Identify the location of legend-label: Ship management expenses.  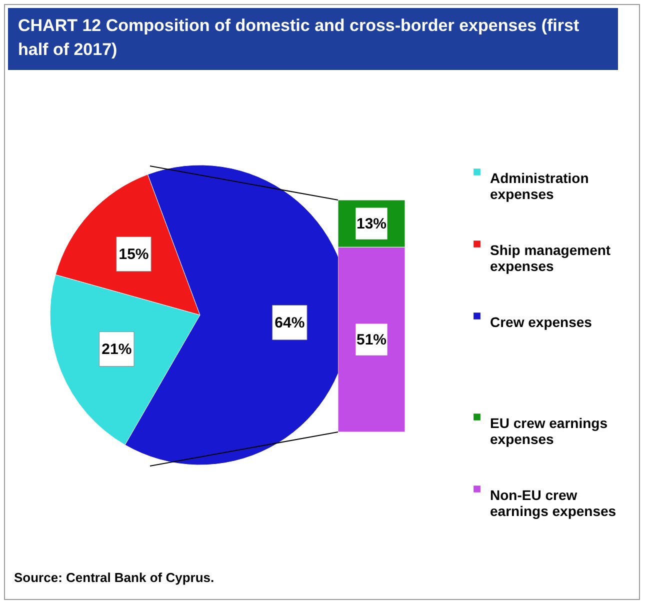
(550, 258).